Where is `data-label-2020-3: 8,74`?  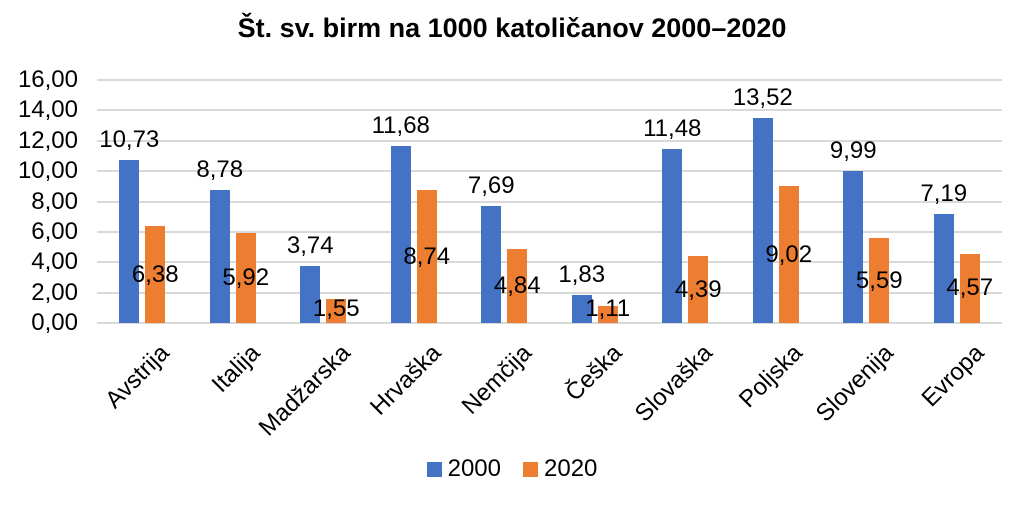 data-label-2020-3: 8,74 is located at coordinates (427, 256).